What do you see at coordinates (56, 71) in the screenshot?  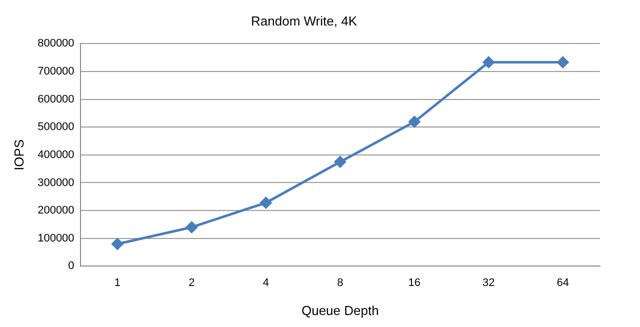 I see `y-tick-label: 700000` at bounding box center [56, 71].